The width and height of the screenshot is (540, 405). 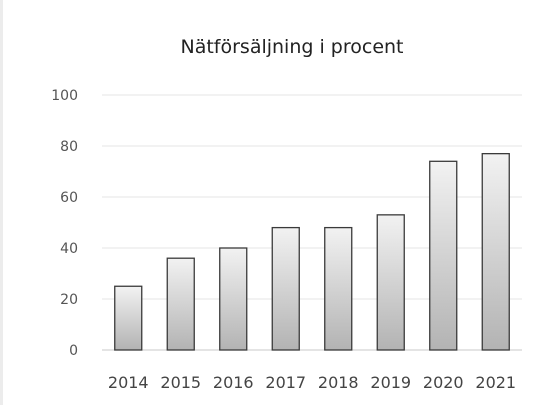 What do you see at coordinates (443, 255) in the screenshot?
I see `bar-2020` at bounding box center [443, 255].